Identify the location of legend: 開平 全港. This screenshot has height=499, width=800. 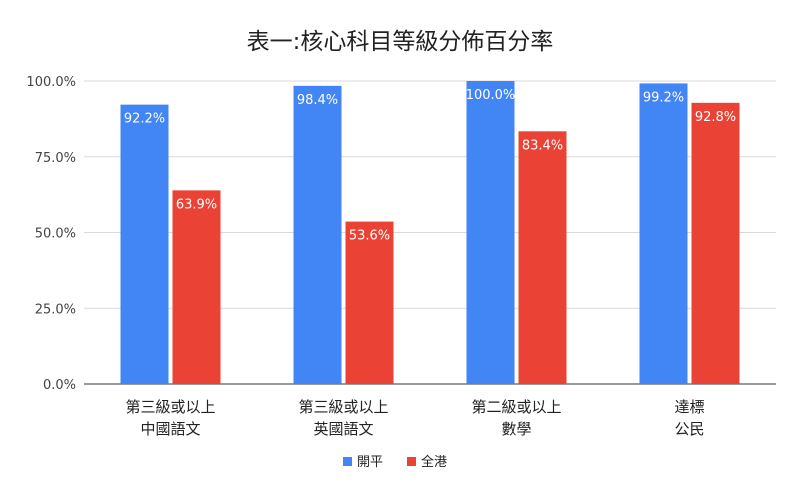
(395, 462).